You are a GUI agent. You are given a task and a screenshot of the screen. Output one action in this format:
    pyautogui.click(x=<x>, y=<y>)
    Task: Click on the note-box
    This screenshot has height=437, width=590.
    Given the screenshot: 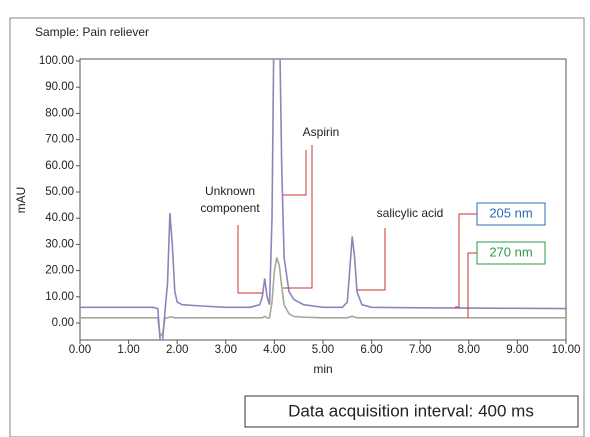 What is the action you would take?
    pyautogui.click(x=411, y=411)
    